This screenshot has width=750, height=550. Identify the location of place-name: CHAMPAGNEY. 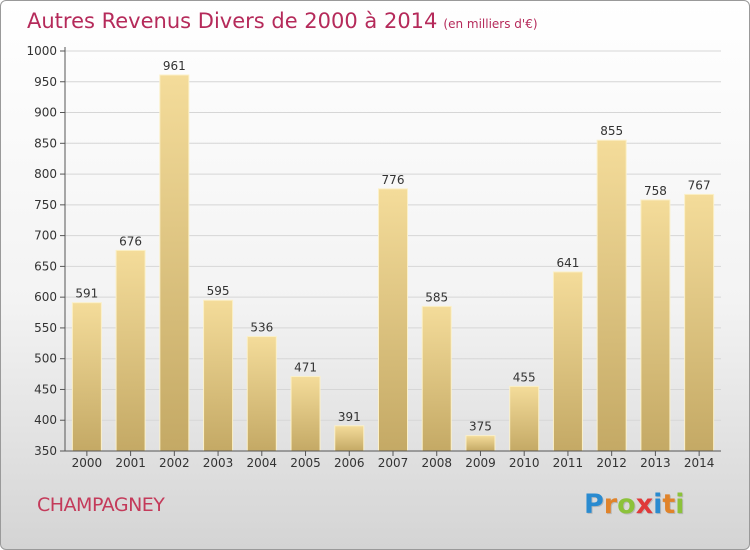
(101, 505).